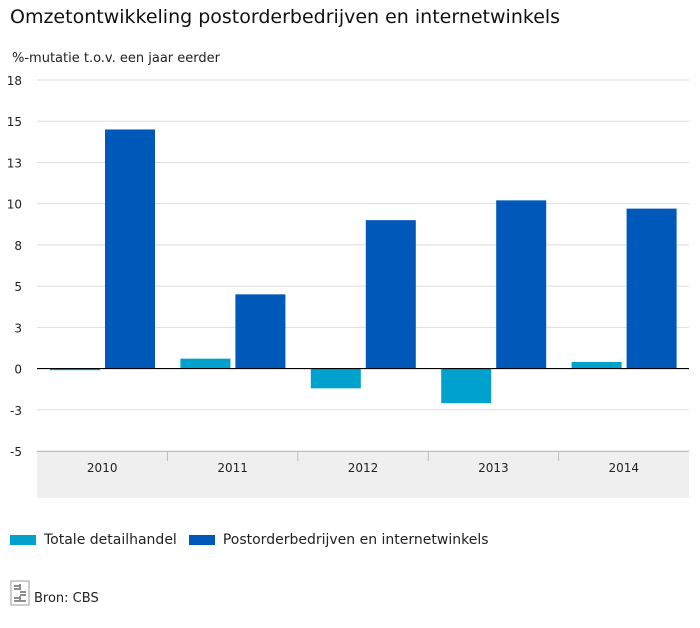  Describe the element at coordinates (16, 452) in the screenshot. I see `y-tick-label: -5` at that location.